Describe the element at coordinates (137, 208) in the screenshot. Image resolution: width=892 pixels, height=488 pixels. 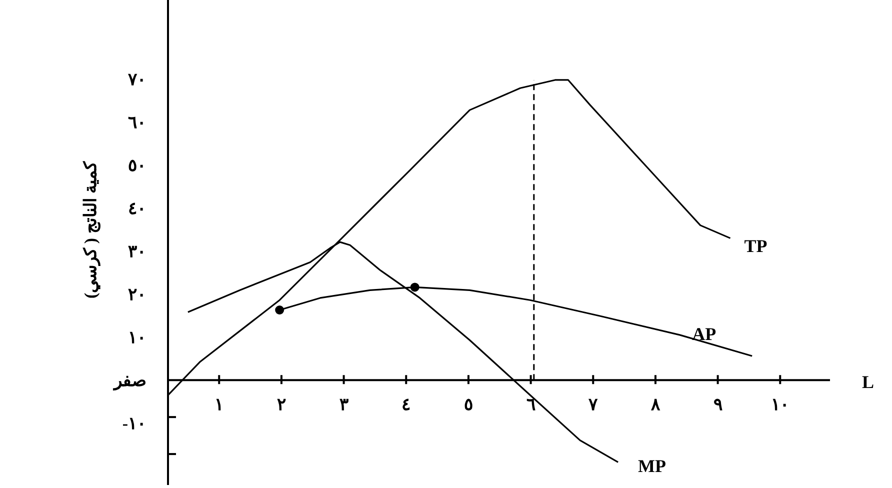
I see `y-tick-label: ٤٠` at that location.